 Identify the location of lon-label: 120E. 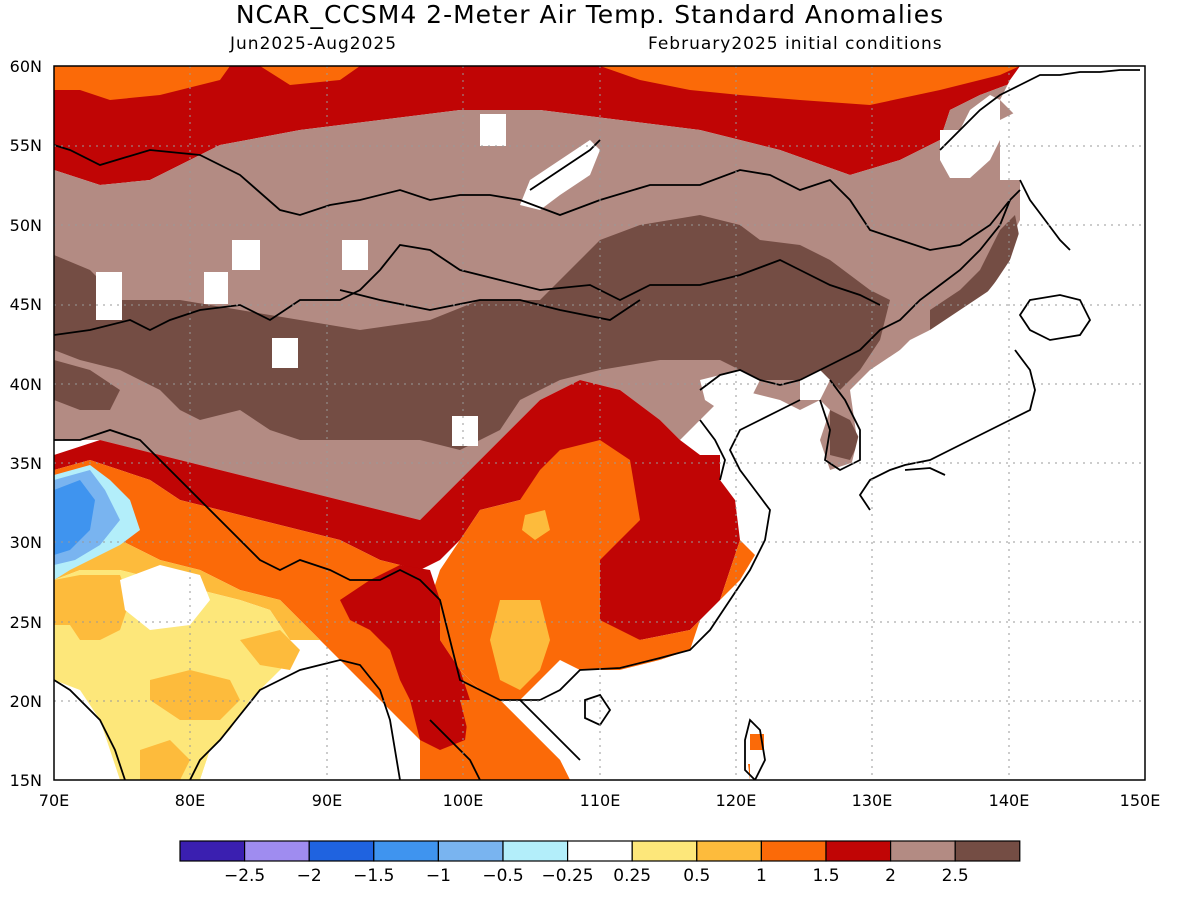
(736, 800).